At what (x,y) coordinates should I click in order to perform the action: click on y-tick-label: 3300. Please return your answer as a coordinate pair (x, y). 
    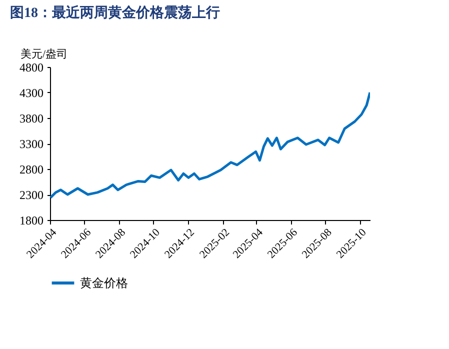
    Looking at the image, I should click on (32, 144).